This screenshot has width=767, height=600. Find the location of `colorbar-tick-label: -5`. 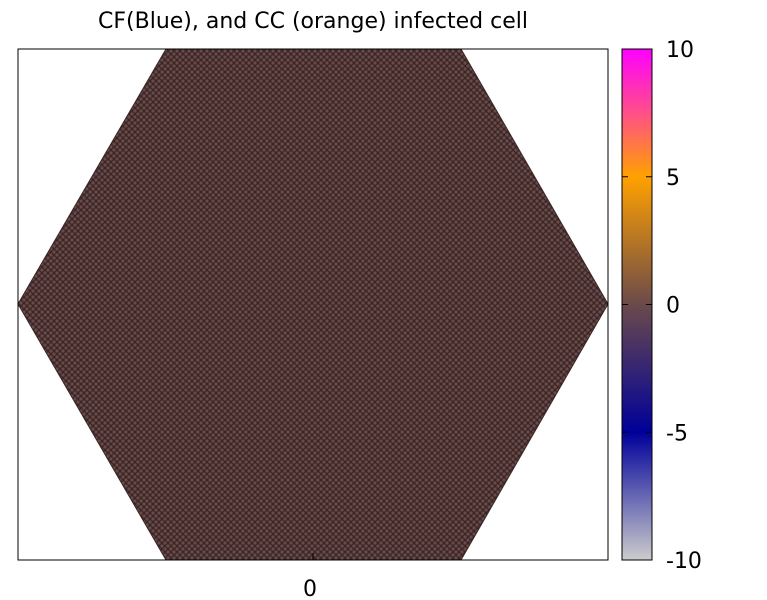

colorbar-tick-label: -5 is located at coordinates (677, 433).